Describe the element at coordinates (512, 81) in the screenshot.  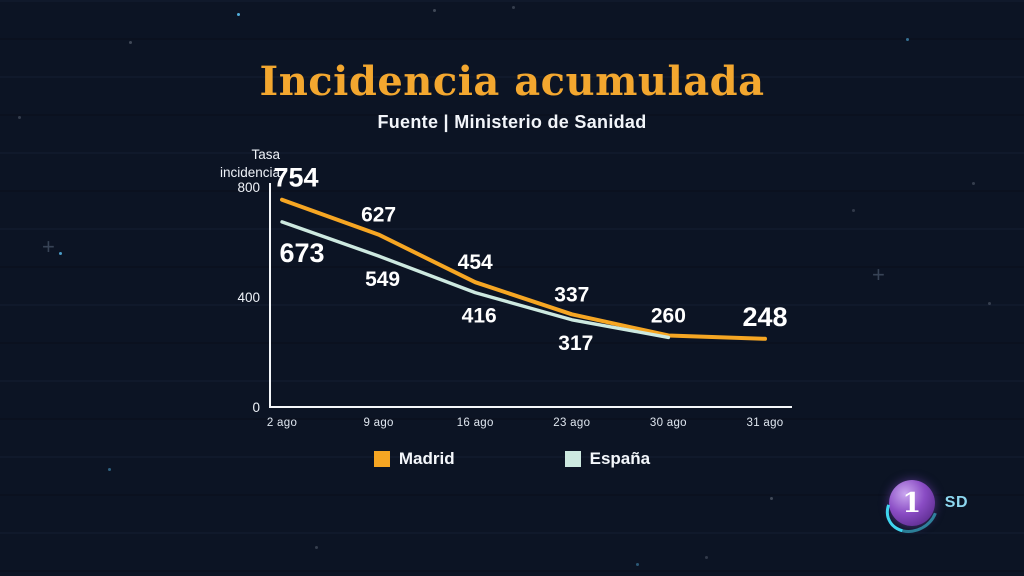
I see `chart-title: Incidencia acumulada` at that location.